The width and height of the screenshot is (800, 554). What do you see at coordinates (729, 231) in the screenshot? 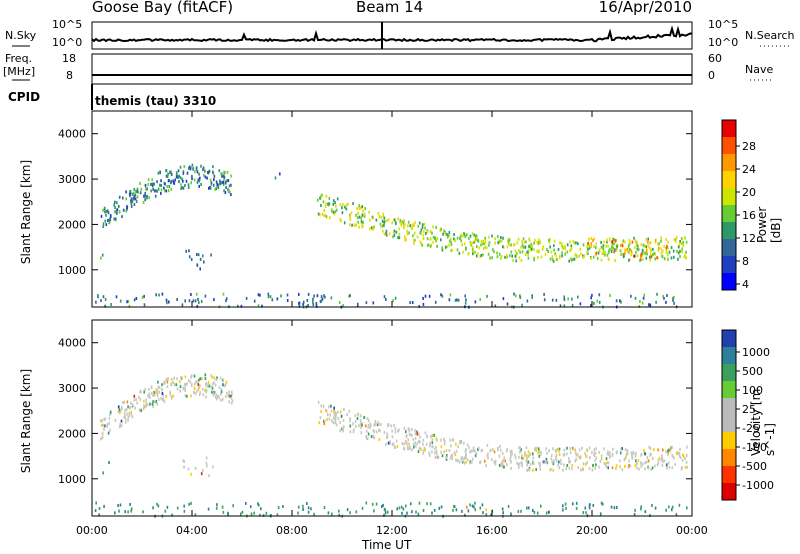
I see `power-cbar-swatch` at bounding box center [729, 231].